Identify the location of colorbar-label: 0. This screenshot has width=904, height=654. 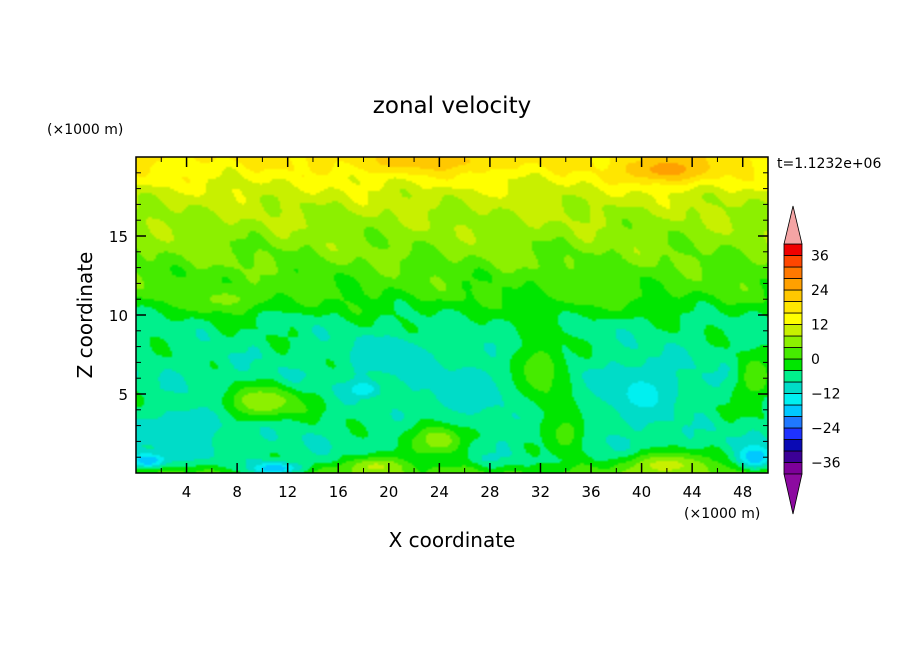
(815, 360).